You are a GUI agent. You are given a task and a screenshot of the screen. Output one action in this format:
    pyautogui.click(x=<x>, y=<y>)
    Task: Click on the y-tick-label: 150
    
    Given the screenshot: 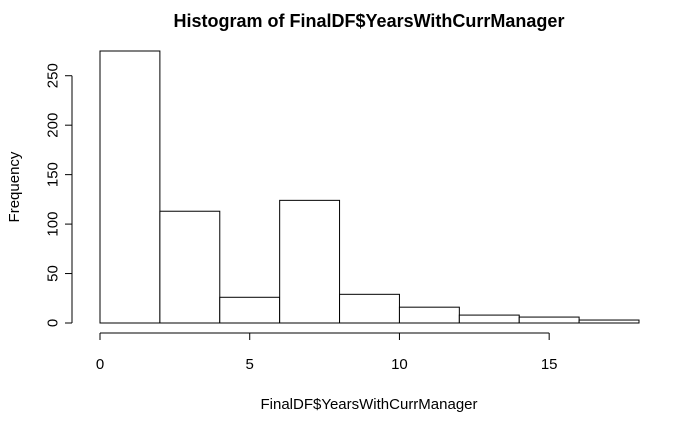 What is the action you would take?
    pyautogui.click(x=53, y=174)
    